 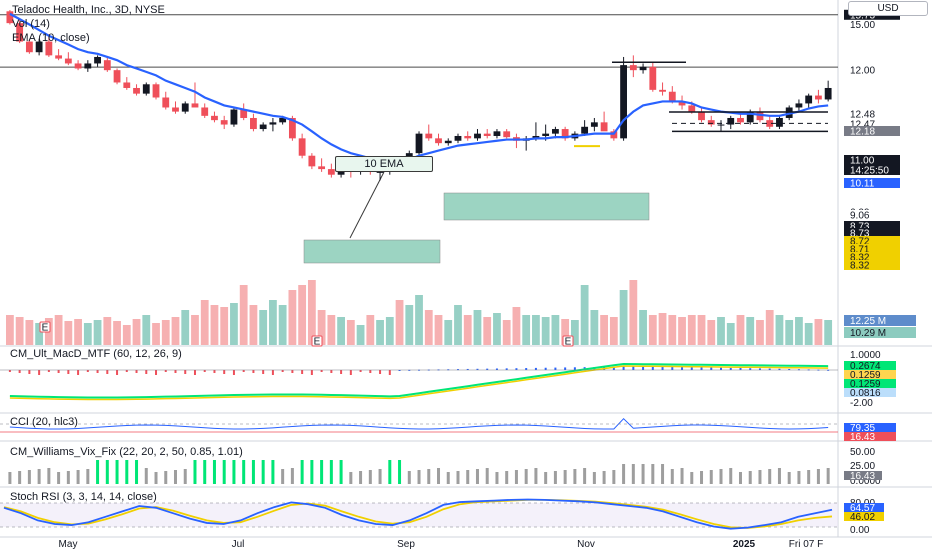 I want to click on vix-axis-tick: 50.00, so click(x=862, y=452).